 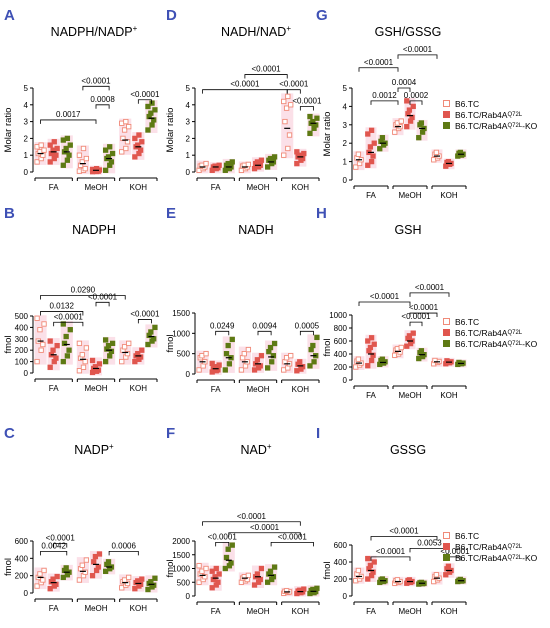 I want to click on y-tick-label: 300, so click(x=22, y=339).